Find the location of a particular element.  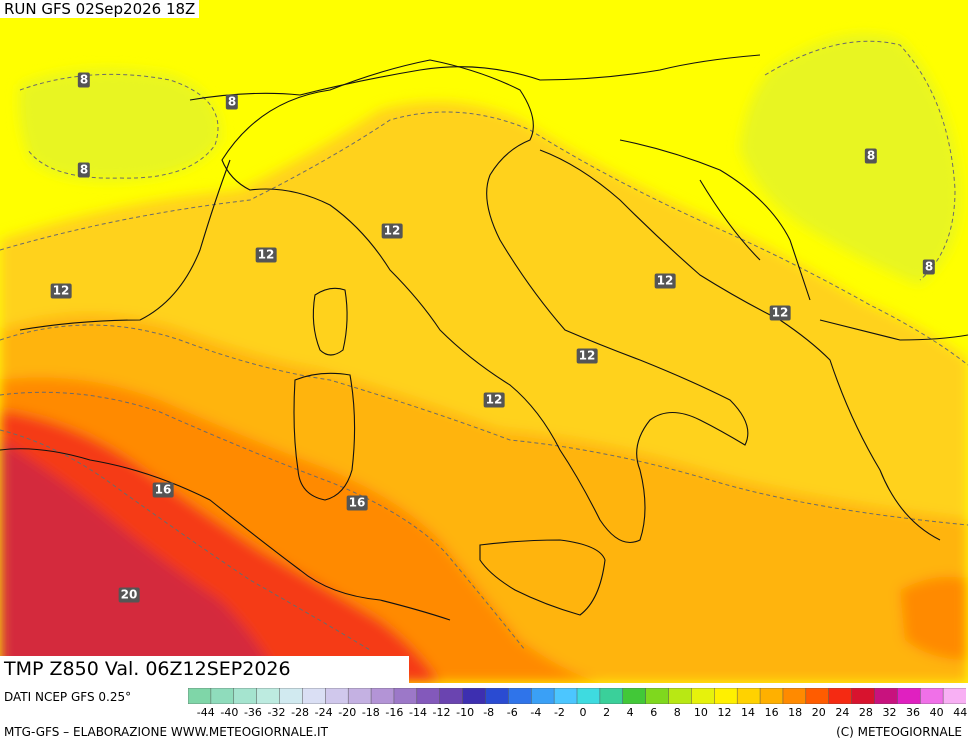

colorbar-tick: 2 is located at coordinates (607, 712).